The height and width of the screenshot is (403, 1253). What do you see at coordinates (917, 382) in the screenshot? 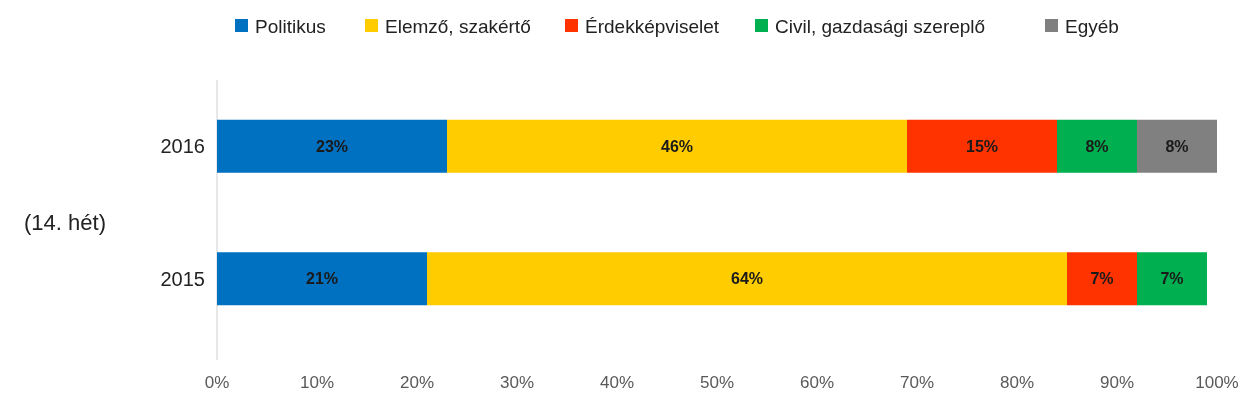
I see `x-tick-label: 70%` at bounding box center [917, 382].